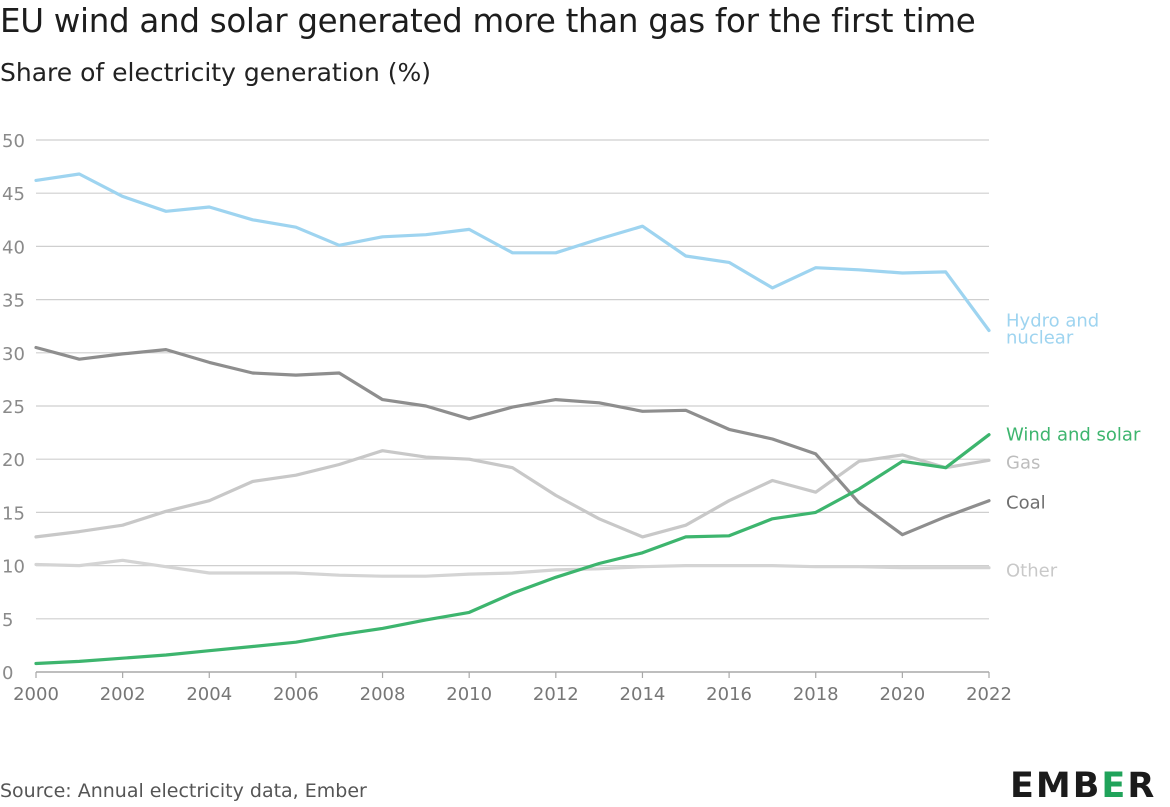 The image size is (1170, 807). What do you see at coordinates (13, 460) in the screenshot?
I see `y-tick-label: 20` at bounding box center [13, 460].